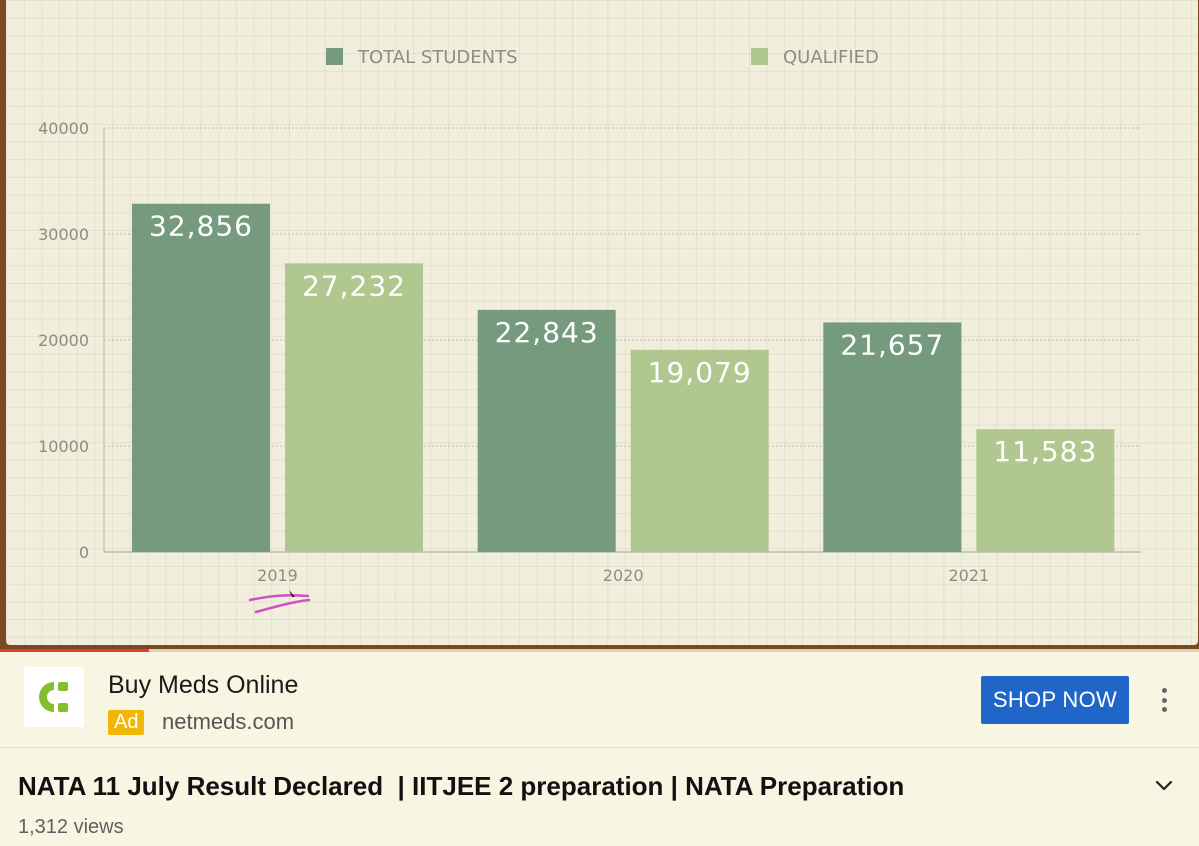 This screenshot has width=1199, height=846. Describe the element at coordinates (203, 685) in the screenshot. I see `ad-title: Buy Meds Online` at that location.